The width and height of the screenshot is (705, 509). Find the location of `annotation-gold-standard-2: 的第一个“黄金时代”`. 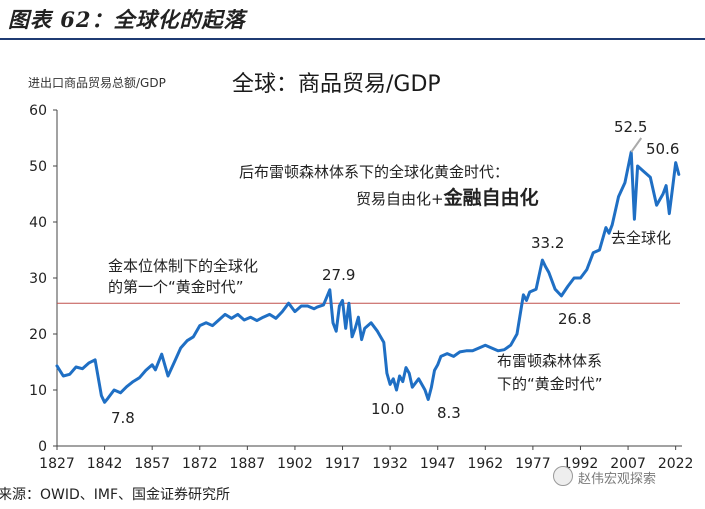

annotation-gold-standard-2: 的第一个“黄金时代” is located at coordinates (176, 287).